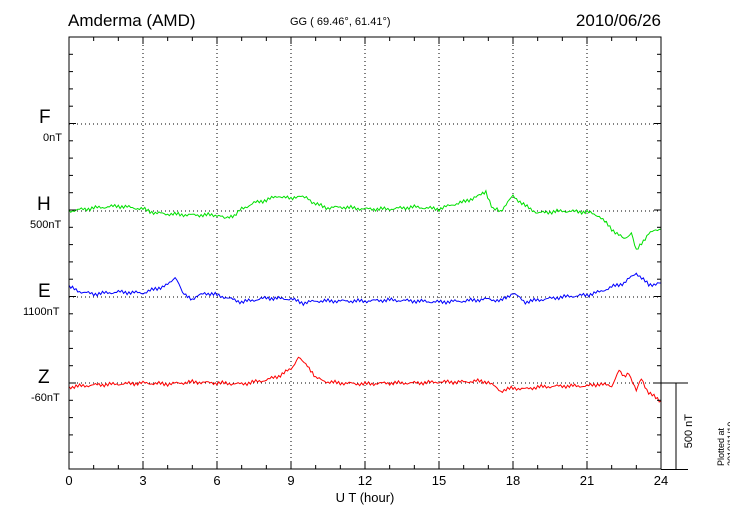  I want to click on component-label-h: H, so click(44, 204).